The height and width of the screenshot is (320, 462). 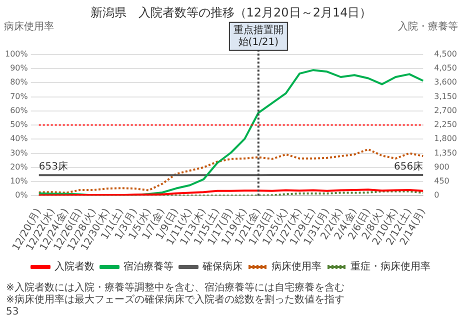 What do you see at coordinates (428, 26) in the screenshot?
I see `y2-axis-title: 入院・療養等` at bounding box center [428, 26].